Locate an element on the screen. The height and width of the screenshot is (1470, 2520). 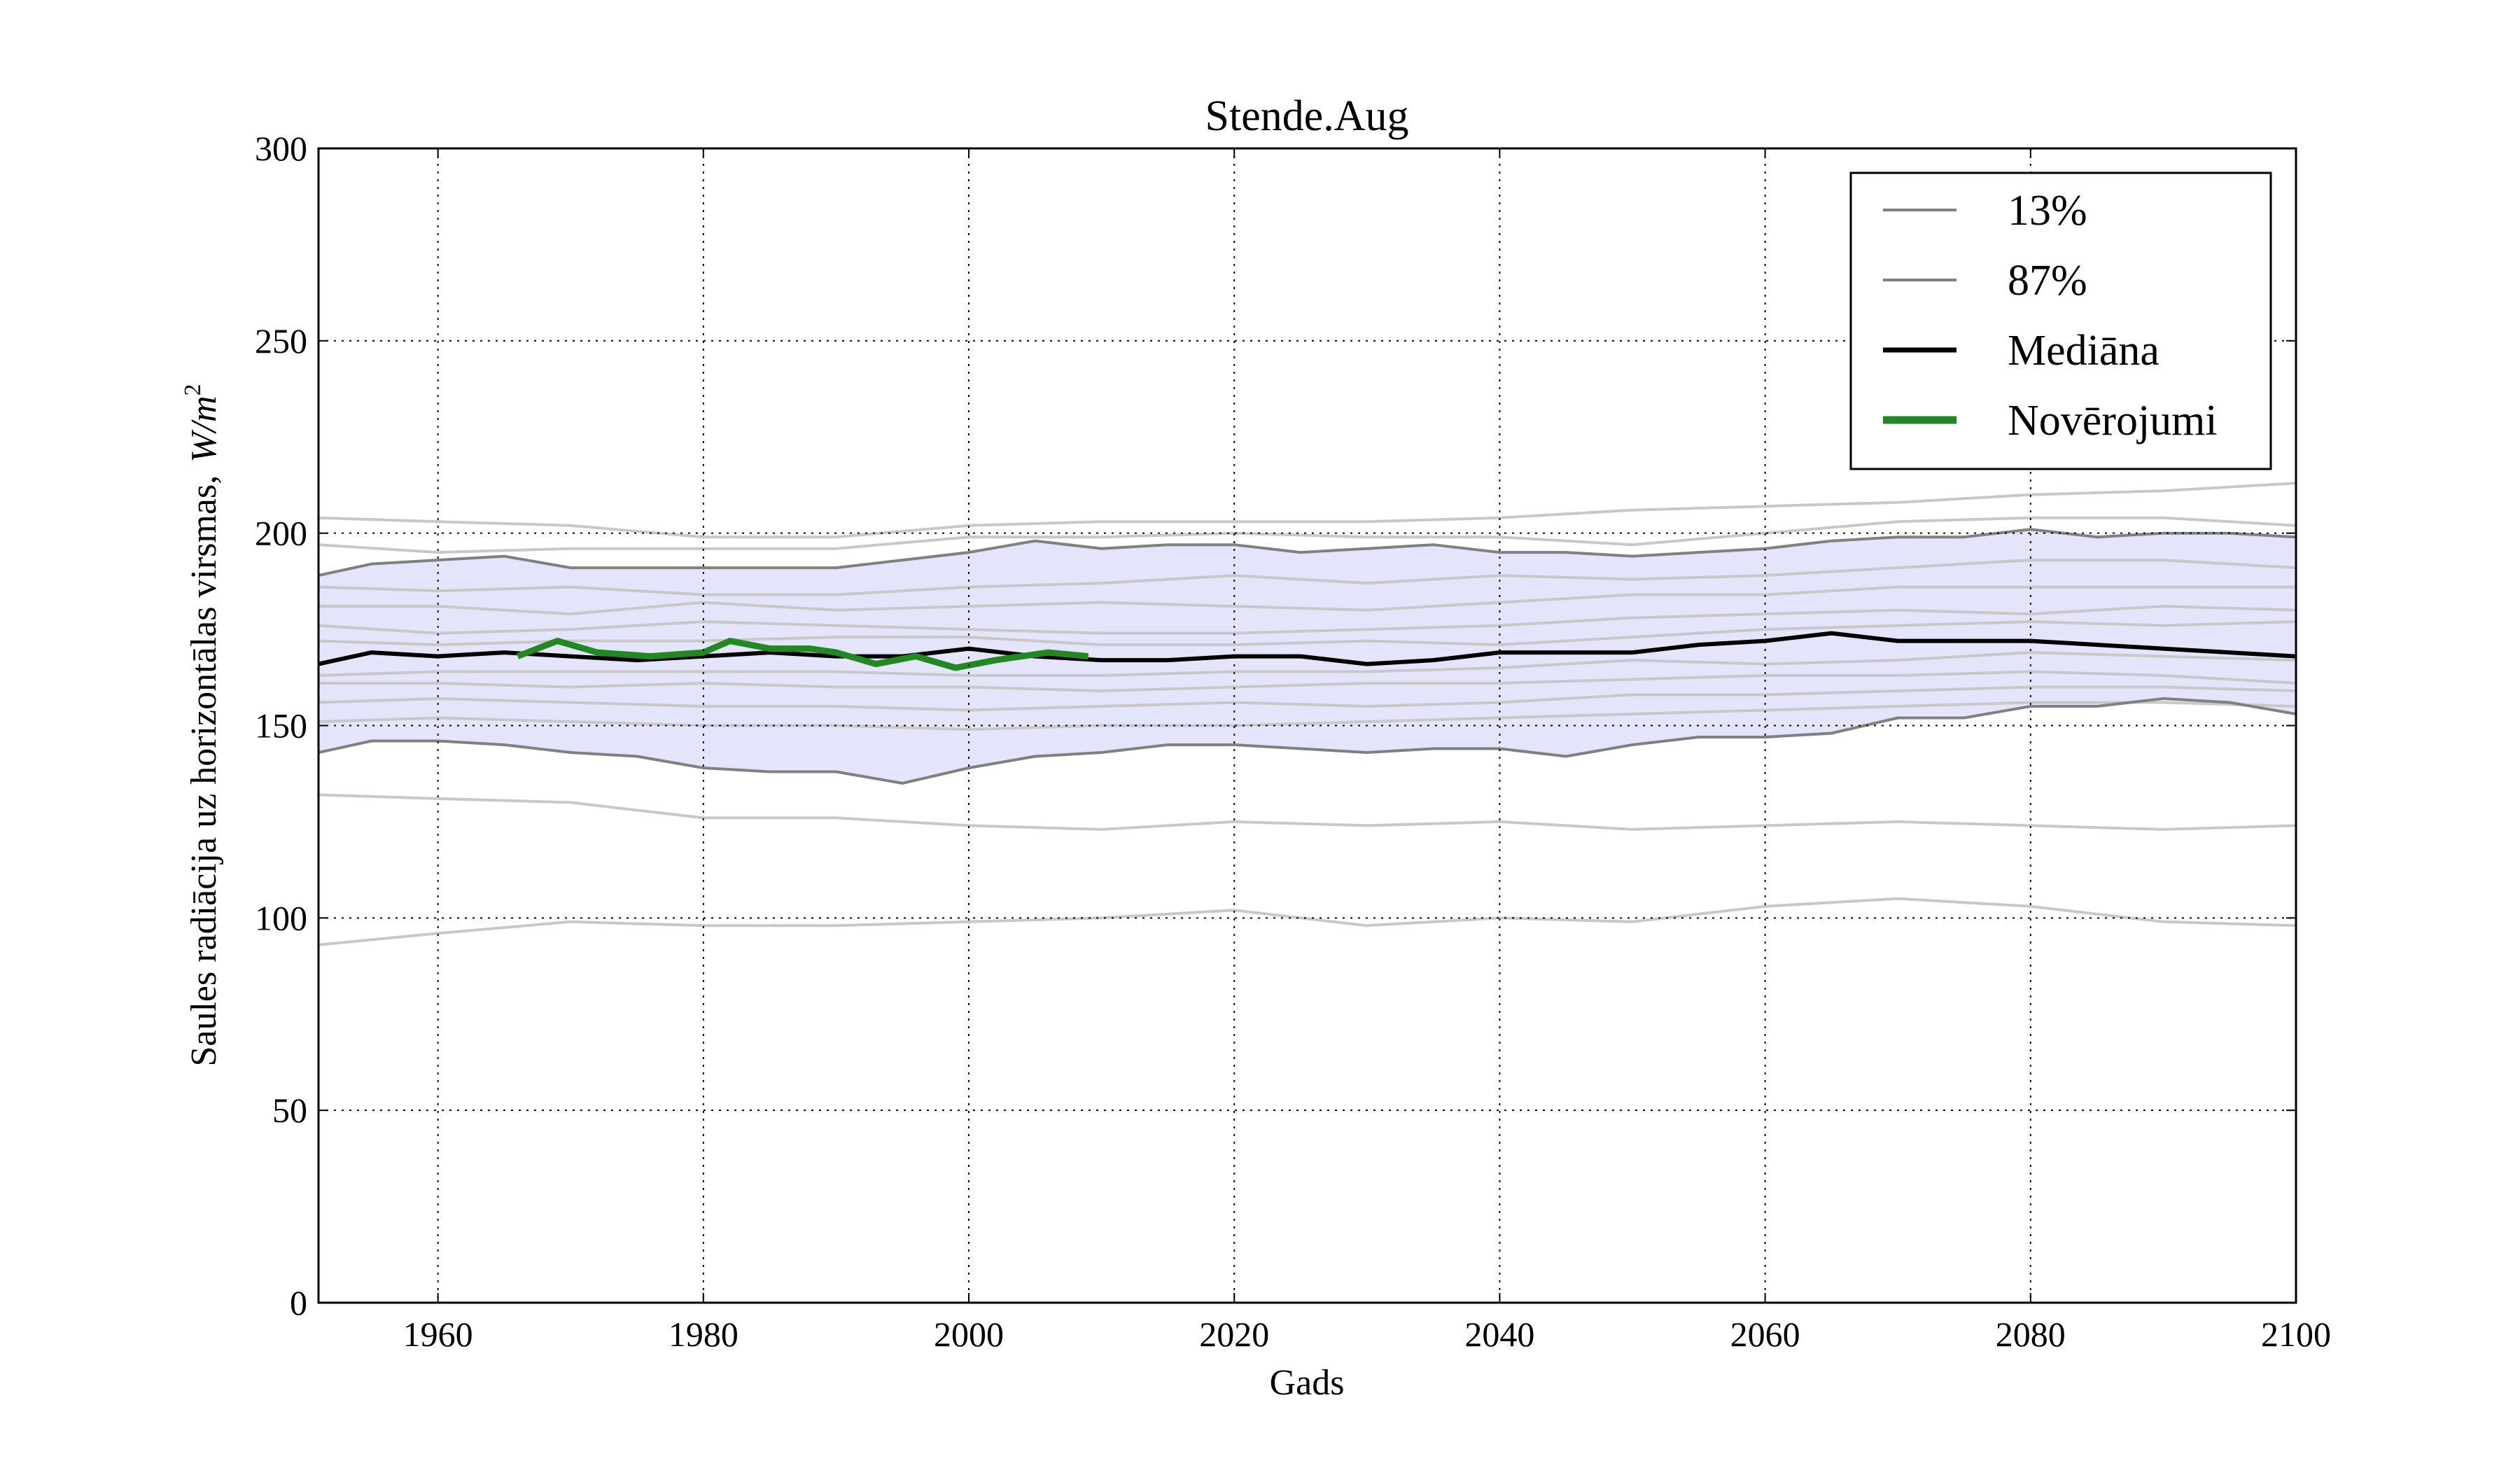
legend: 13% 87% Mediāna Novērojumi is located at coordinates (2060, 321).